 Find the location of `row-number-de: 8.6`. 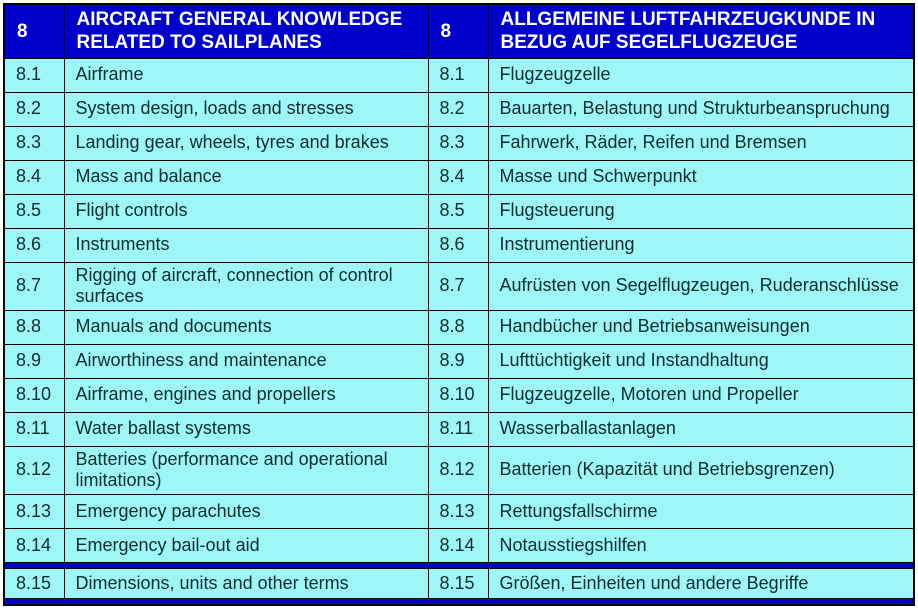

row-number-de: 8.6 is located at coordinates (458, 245).